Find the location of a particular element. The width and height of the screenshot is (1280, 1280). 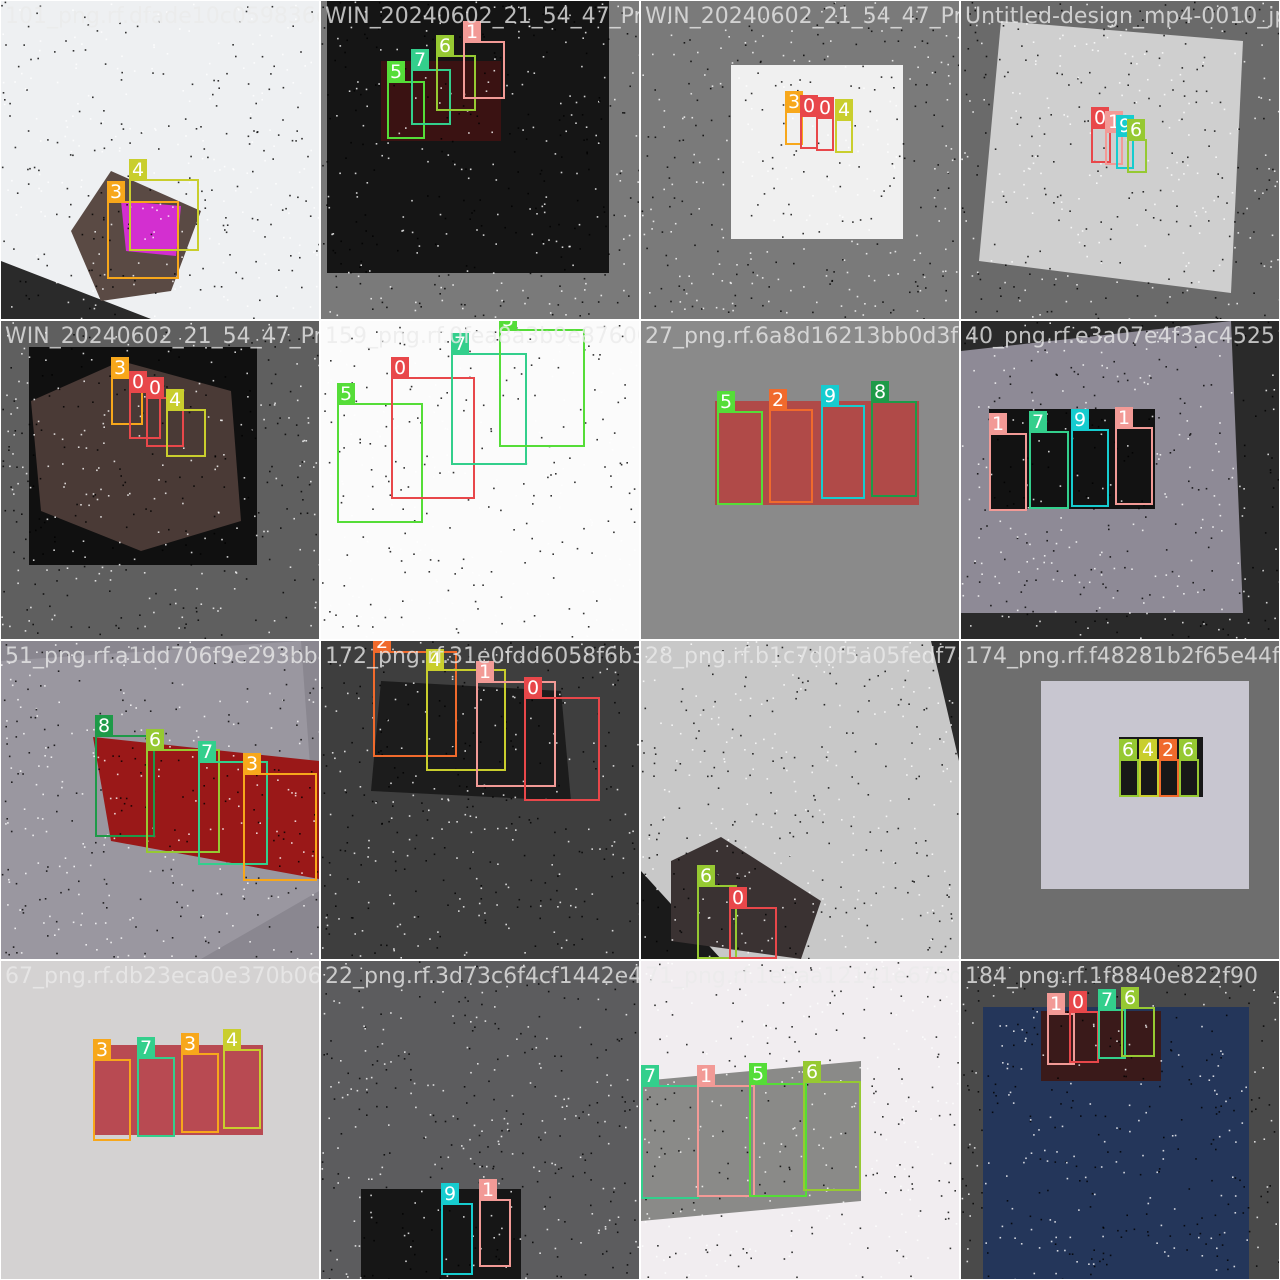

detection-box: 2 is located at coordinates (1169, 768).